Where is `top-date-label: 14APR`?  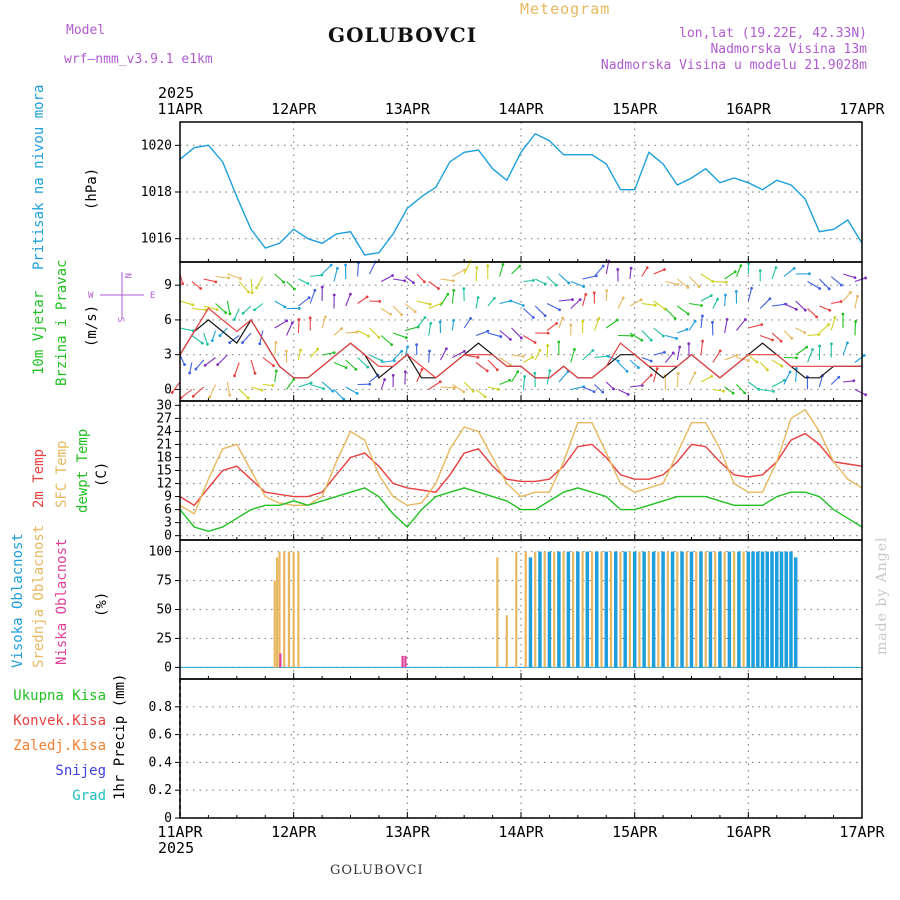 top-date-label: 14APR is located at coordinates (521, 109).